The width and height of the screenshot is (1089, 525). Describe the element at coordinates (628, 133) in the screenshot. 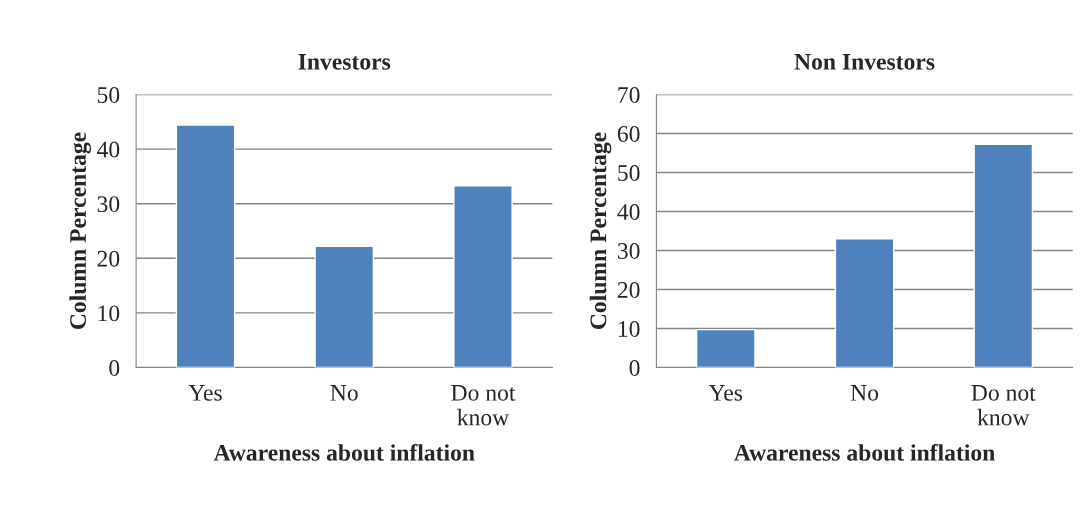

I see `y-tick-label: 60` at that location.